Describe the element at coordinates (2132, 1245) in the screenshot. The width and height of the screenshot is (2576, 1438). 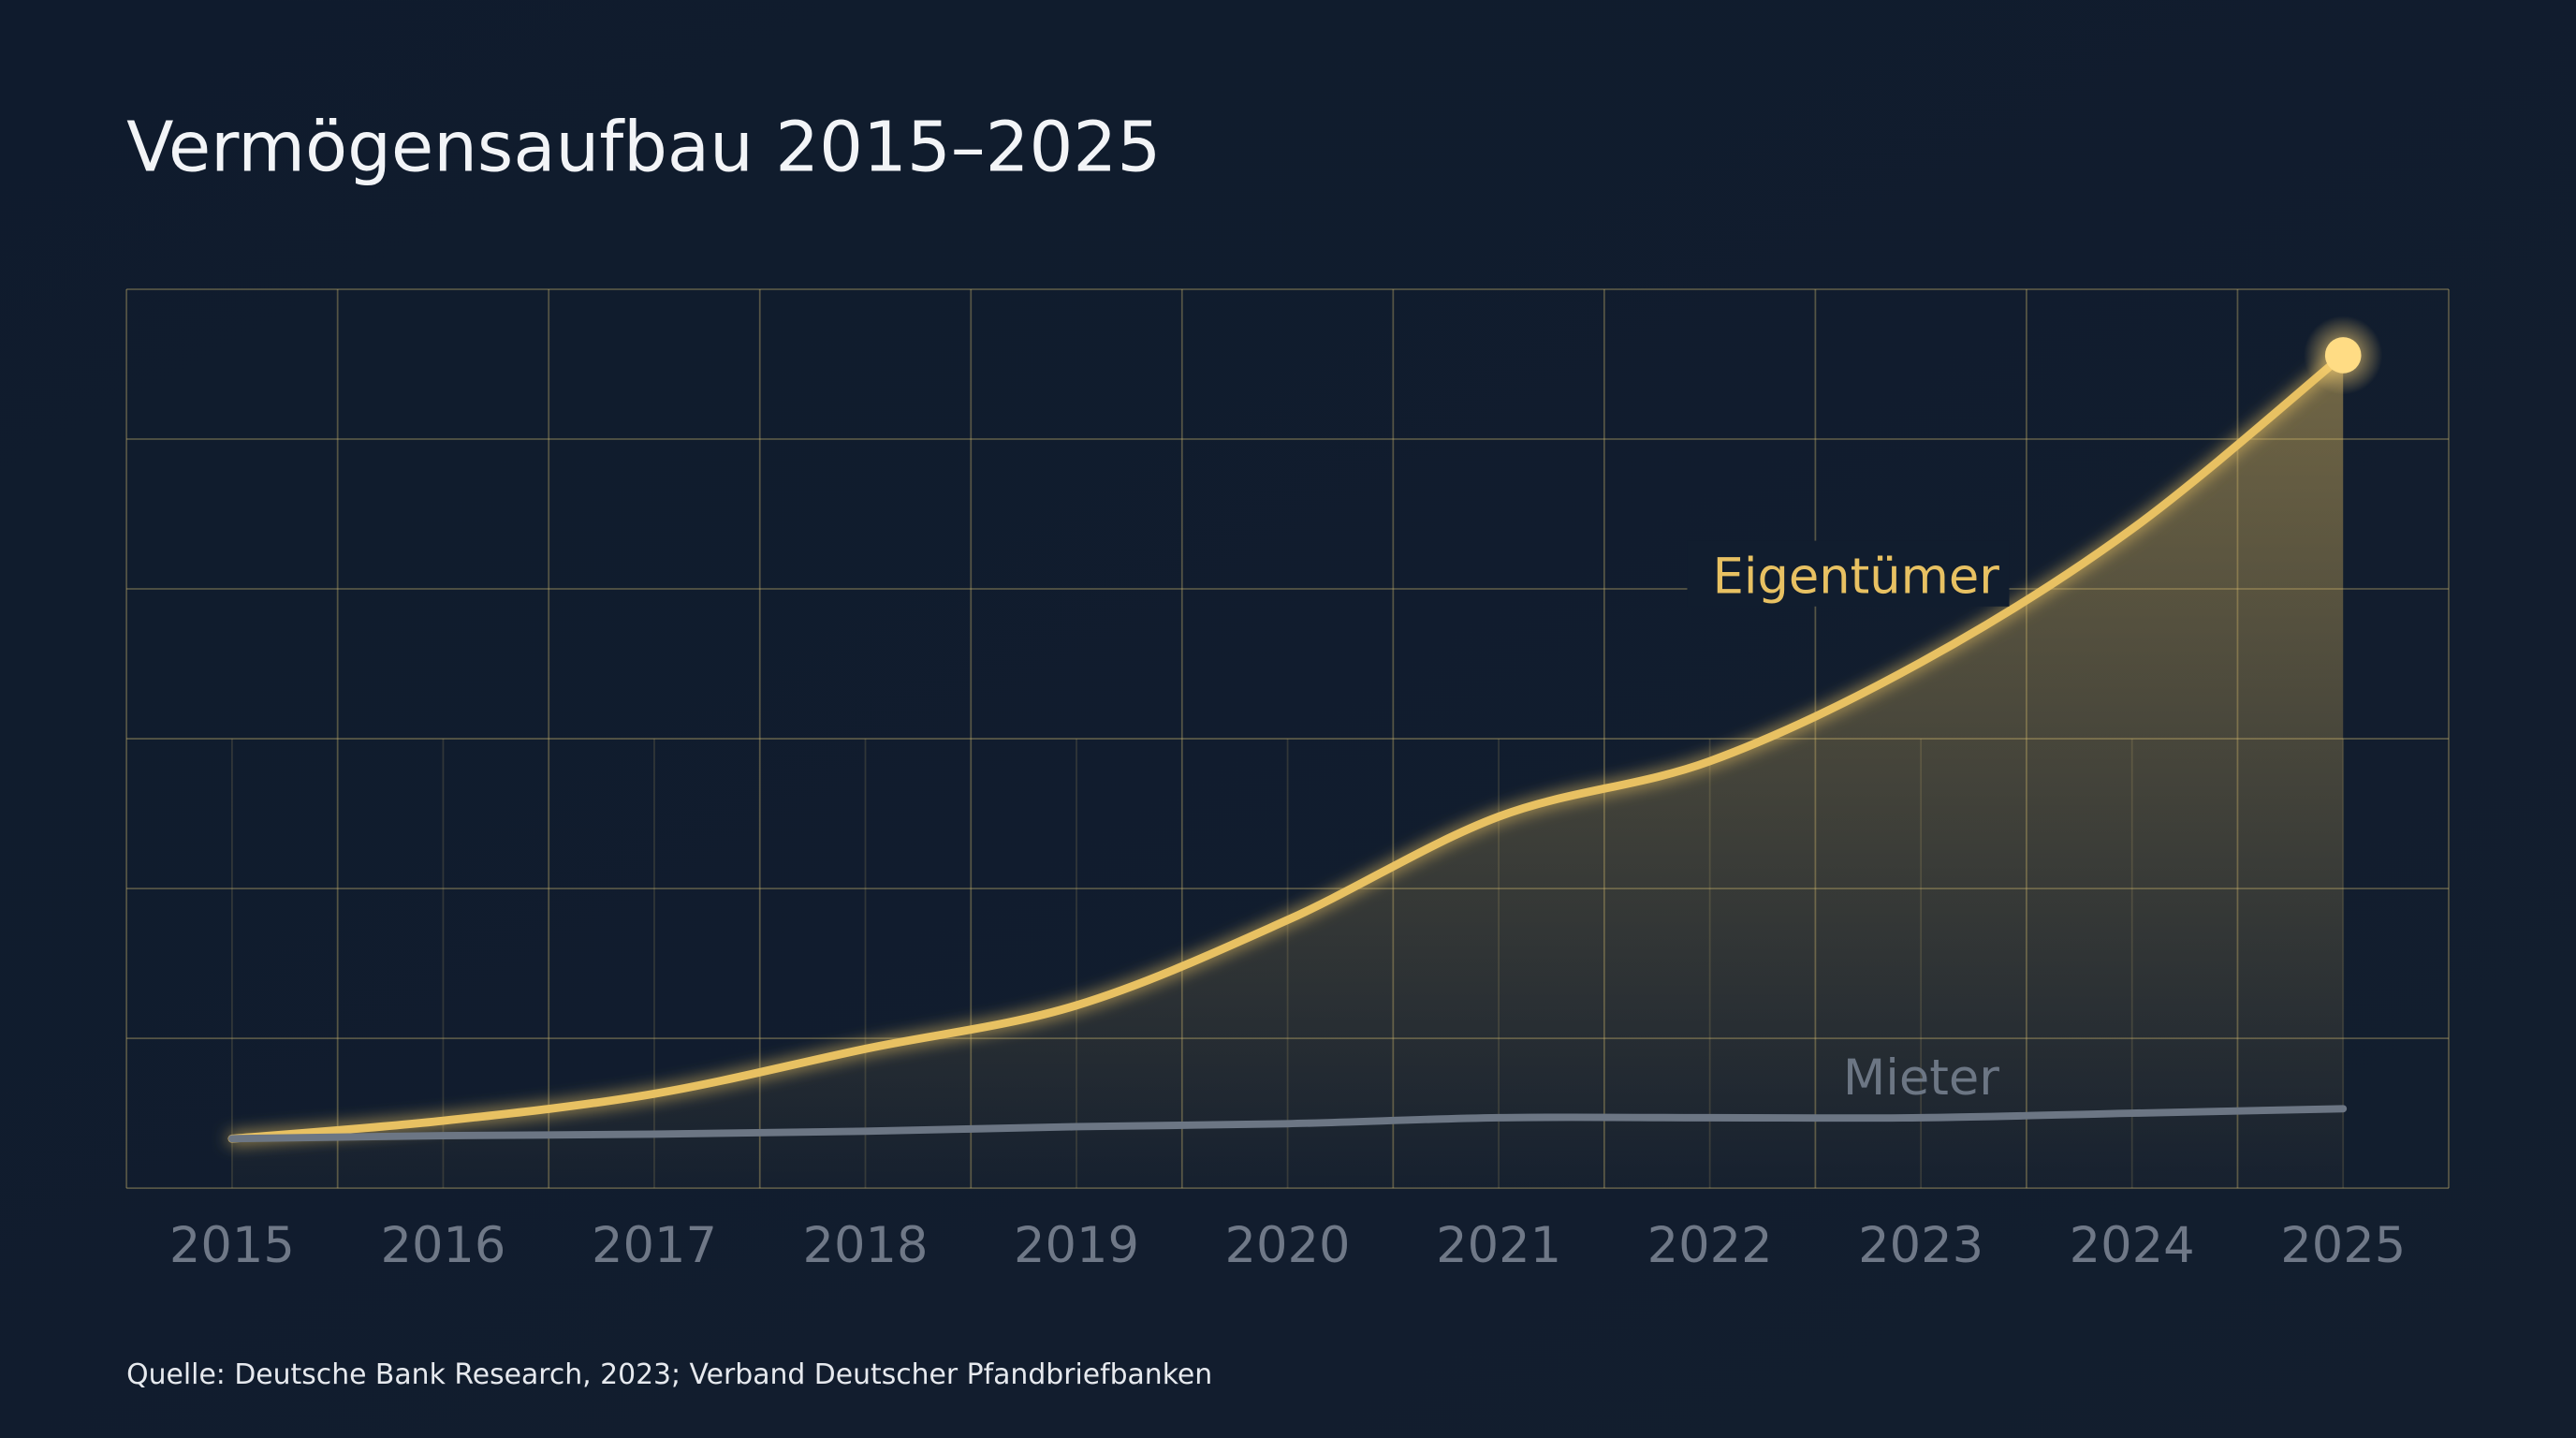
I see `x-tick-label: 2024` at that location.